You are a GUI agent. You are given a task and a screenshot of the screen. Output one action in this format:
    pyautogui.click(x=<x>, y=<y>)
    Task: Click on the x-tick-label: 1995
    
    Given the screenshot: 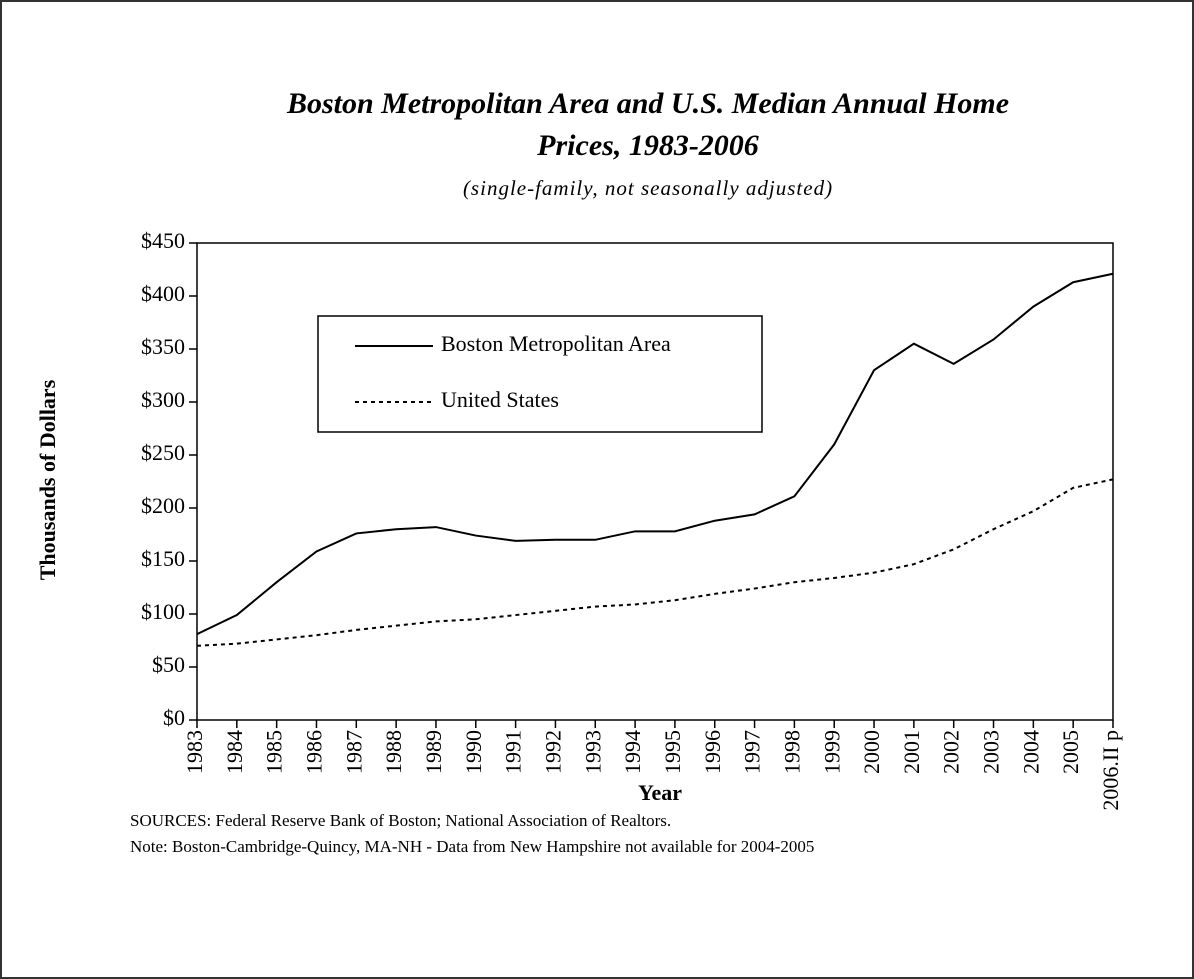 What is the action you would take?
    pyautogui.click(x=672, y=752)
    